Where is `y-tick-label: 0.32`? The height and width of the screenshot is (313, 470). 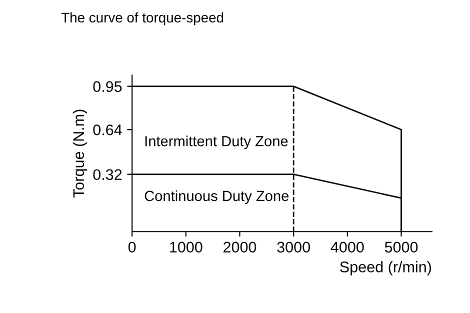
y-tick-label: 0.32 is located at coordinates (107, 174).